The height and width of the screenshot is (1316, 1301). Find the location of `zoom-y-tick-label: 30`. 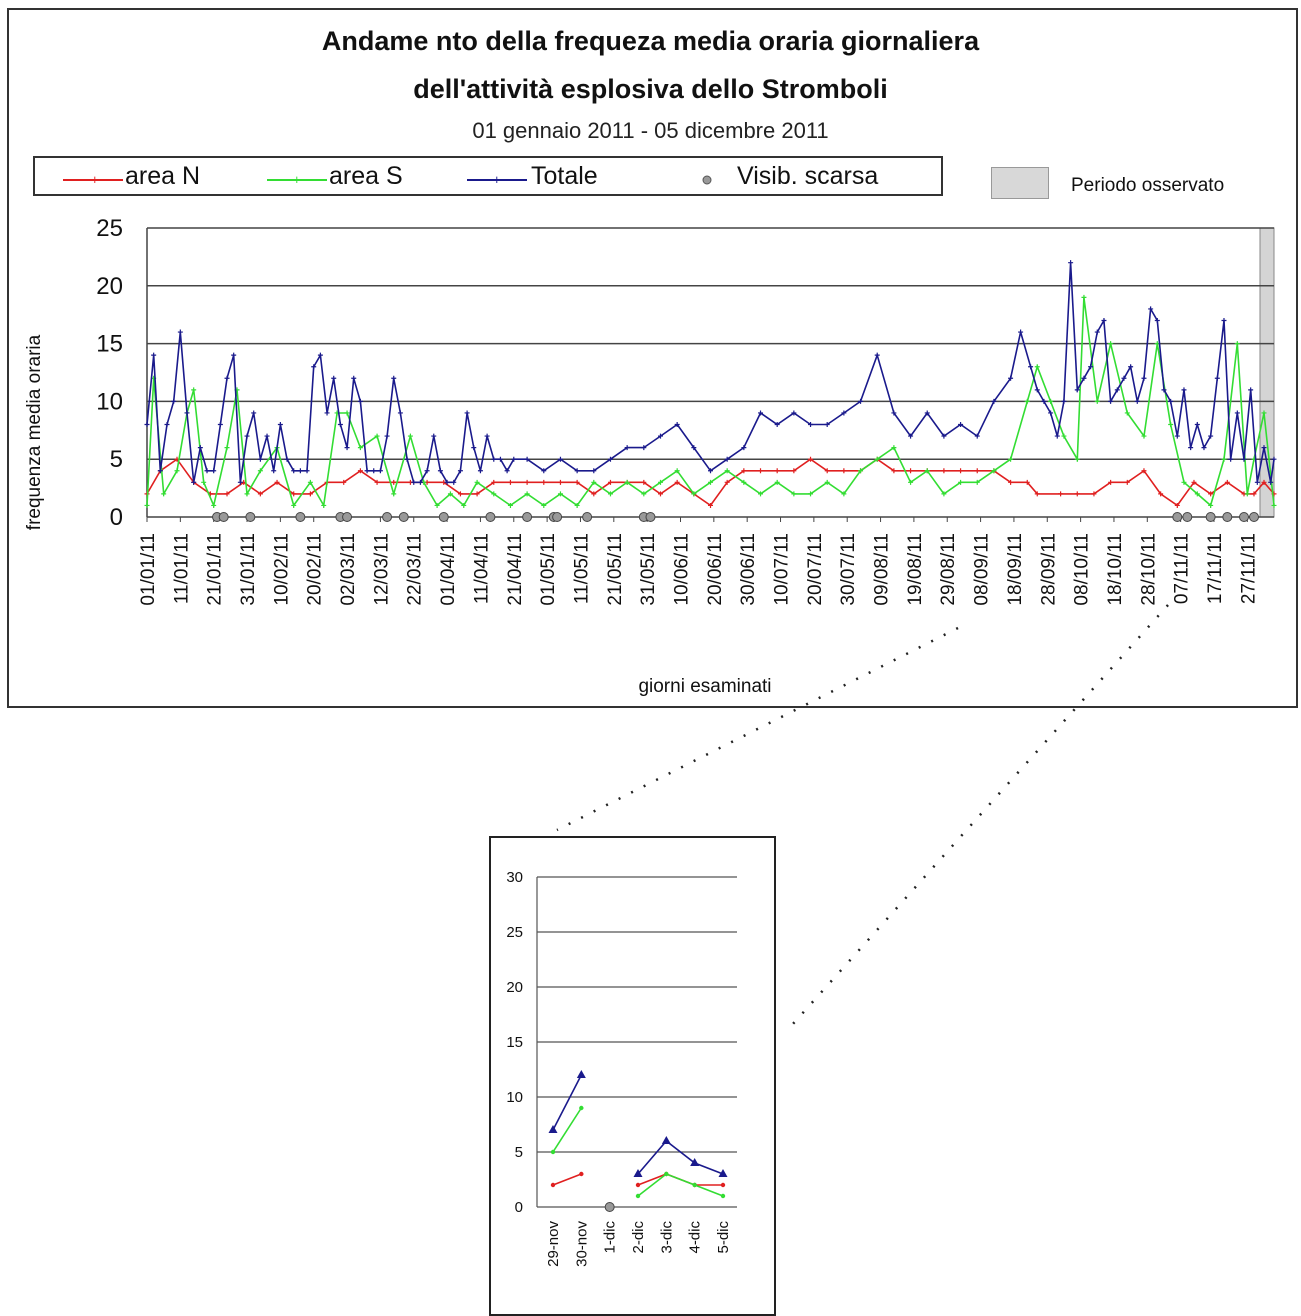

zoom-y-tick-label: 30 is located at coordinates (514, 877).